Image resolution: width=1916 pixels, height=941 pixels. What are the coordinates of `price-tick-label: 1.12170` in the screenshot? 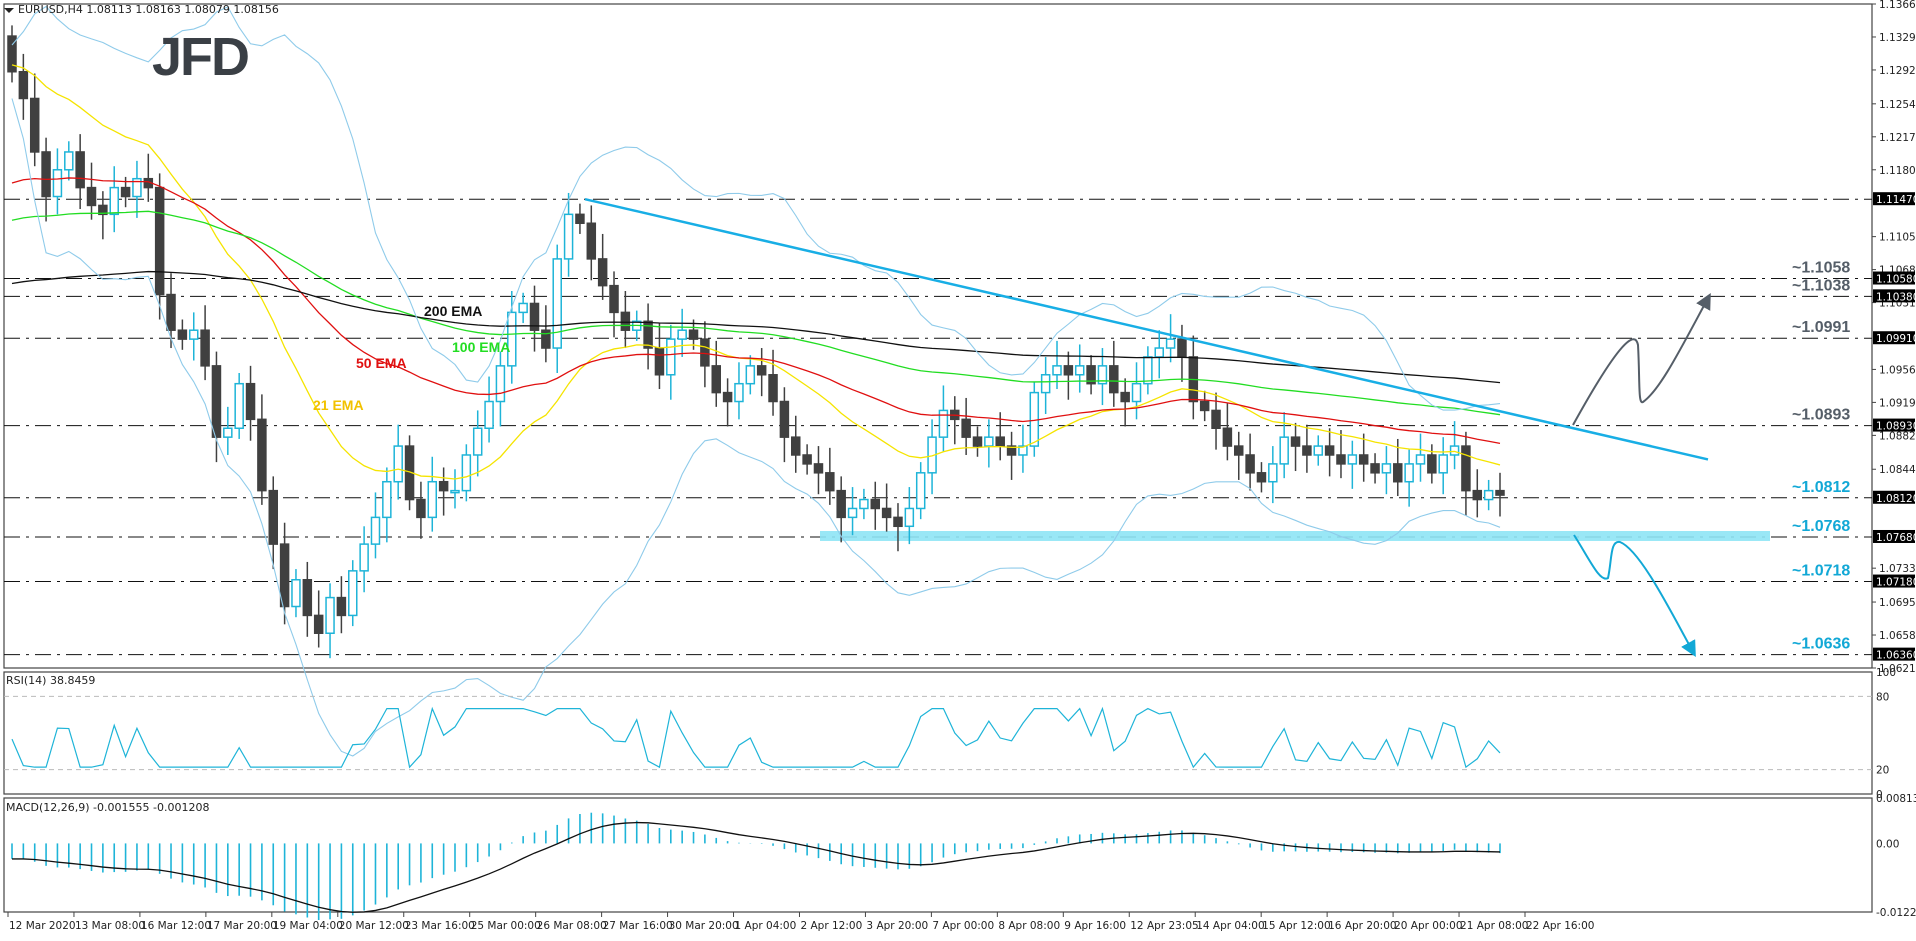 It's located at (1897, 138).